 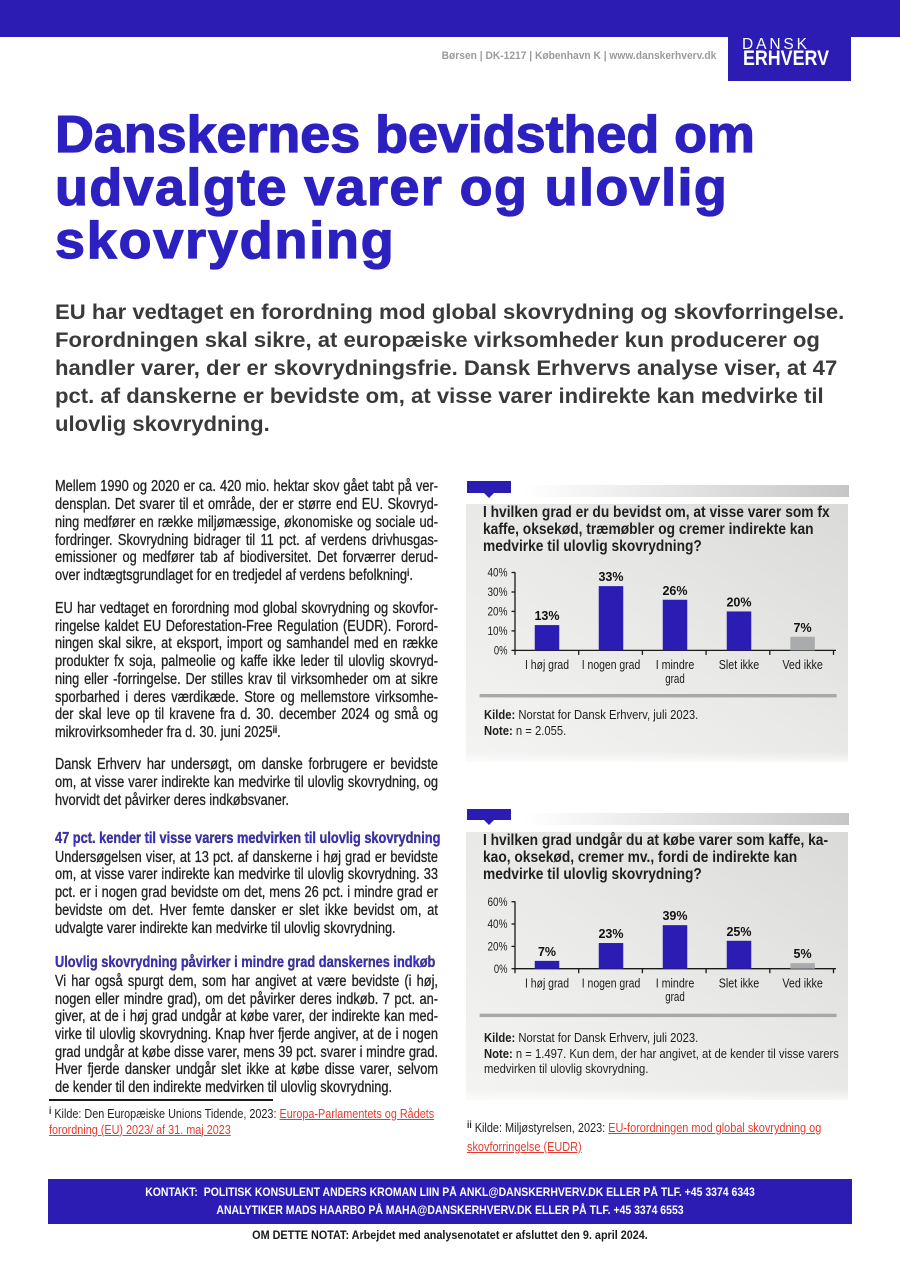 I want to click on svg-text: 10%, so click(x=498, y=632).